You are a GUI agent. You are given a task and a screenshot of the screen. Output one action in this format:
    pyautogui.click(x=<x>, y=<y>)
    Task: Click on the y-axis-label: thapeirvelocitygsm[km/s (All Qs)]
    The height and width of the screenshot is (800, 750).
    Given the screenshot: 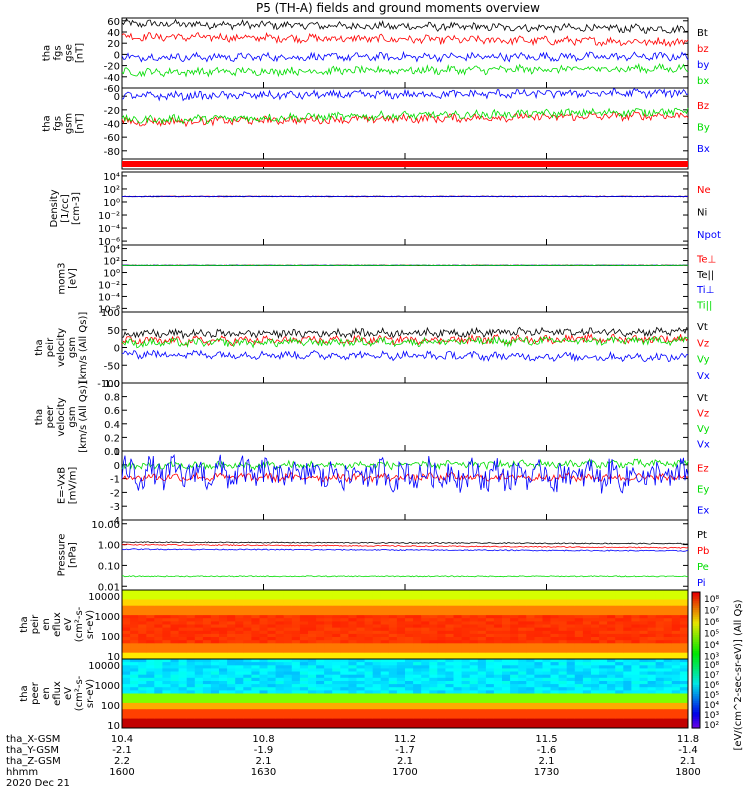 What is the action you would take?
    pyautogui.click(x=61, y=348)
    